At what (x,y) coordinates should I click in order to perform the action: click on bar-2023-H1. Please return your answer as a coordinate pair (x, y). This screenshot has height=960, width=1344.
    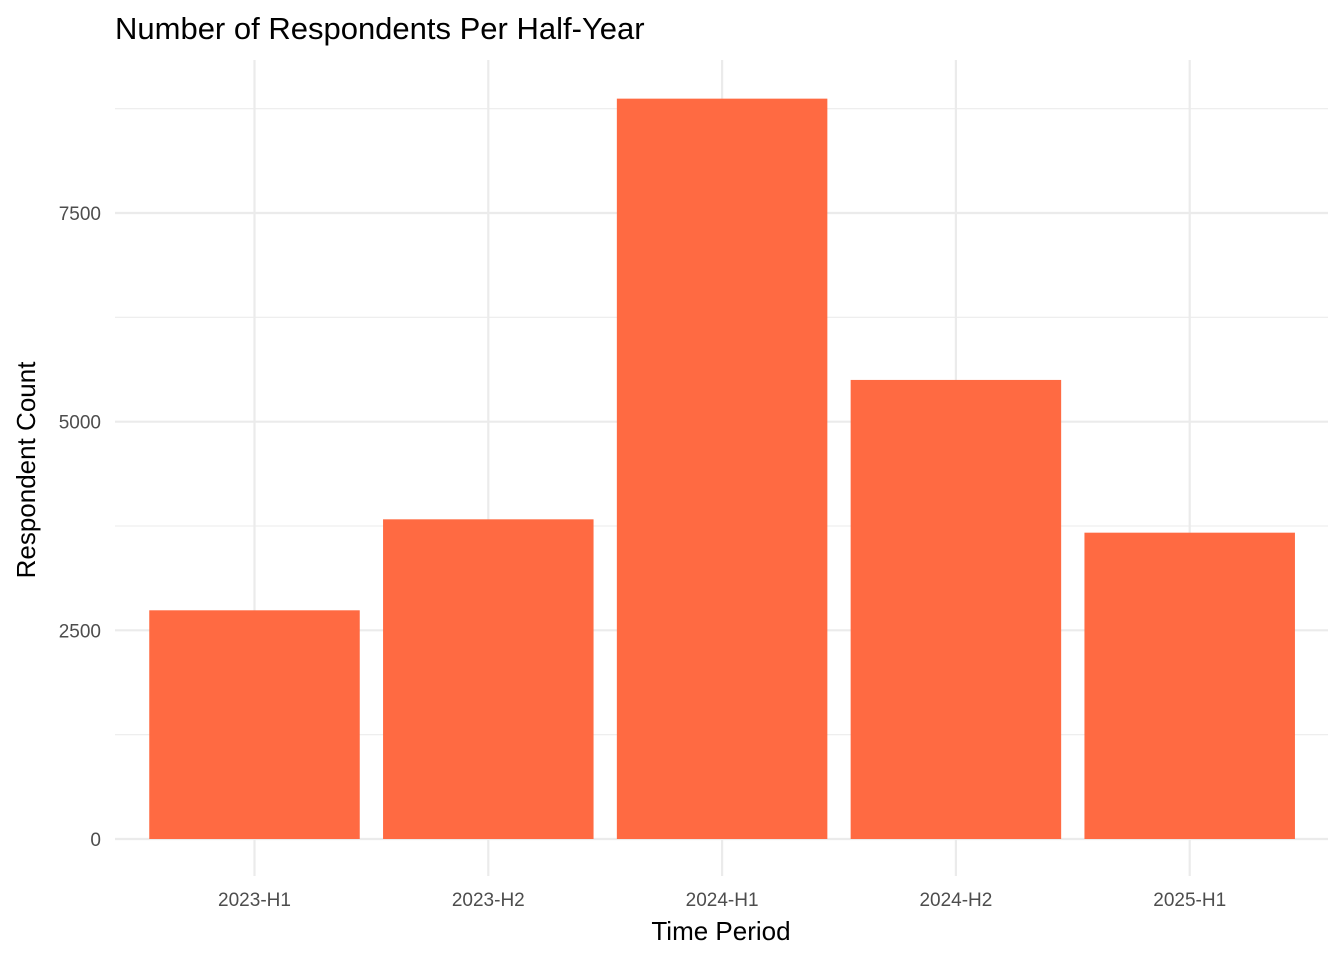
    Looking at the image, I should click on (254, 724).